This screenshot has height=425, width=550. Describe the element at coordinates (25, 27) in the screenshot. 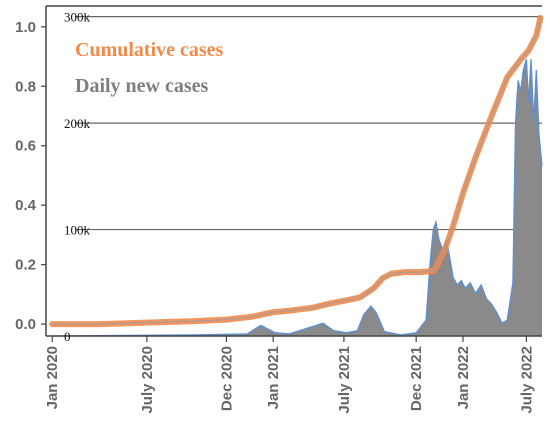

I see `left-tick-label-5: 1.0` at that location.